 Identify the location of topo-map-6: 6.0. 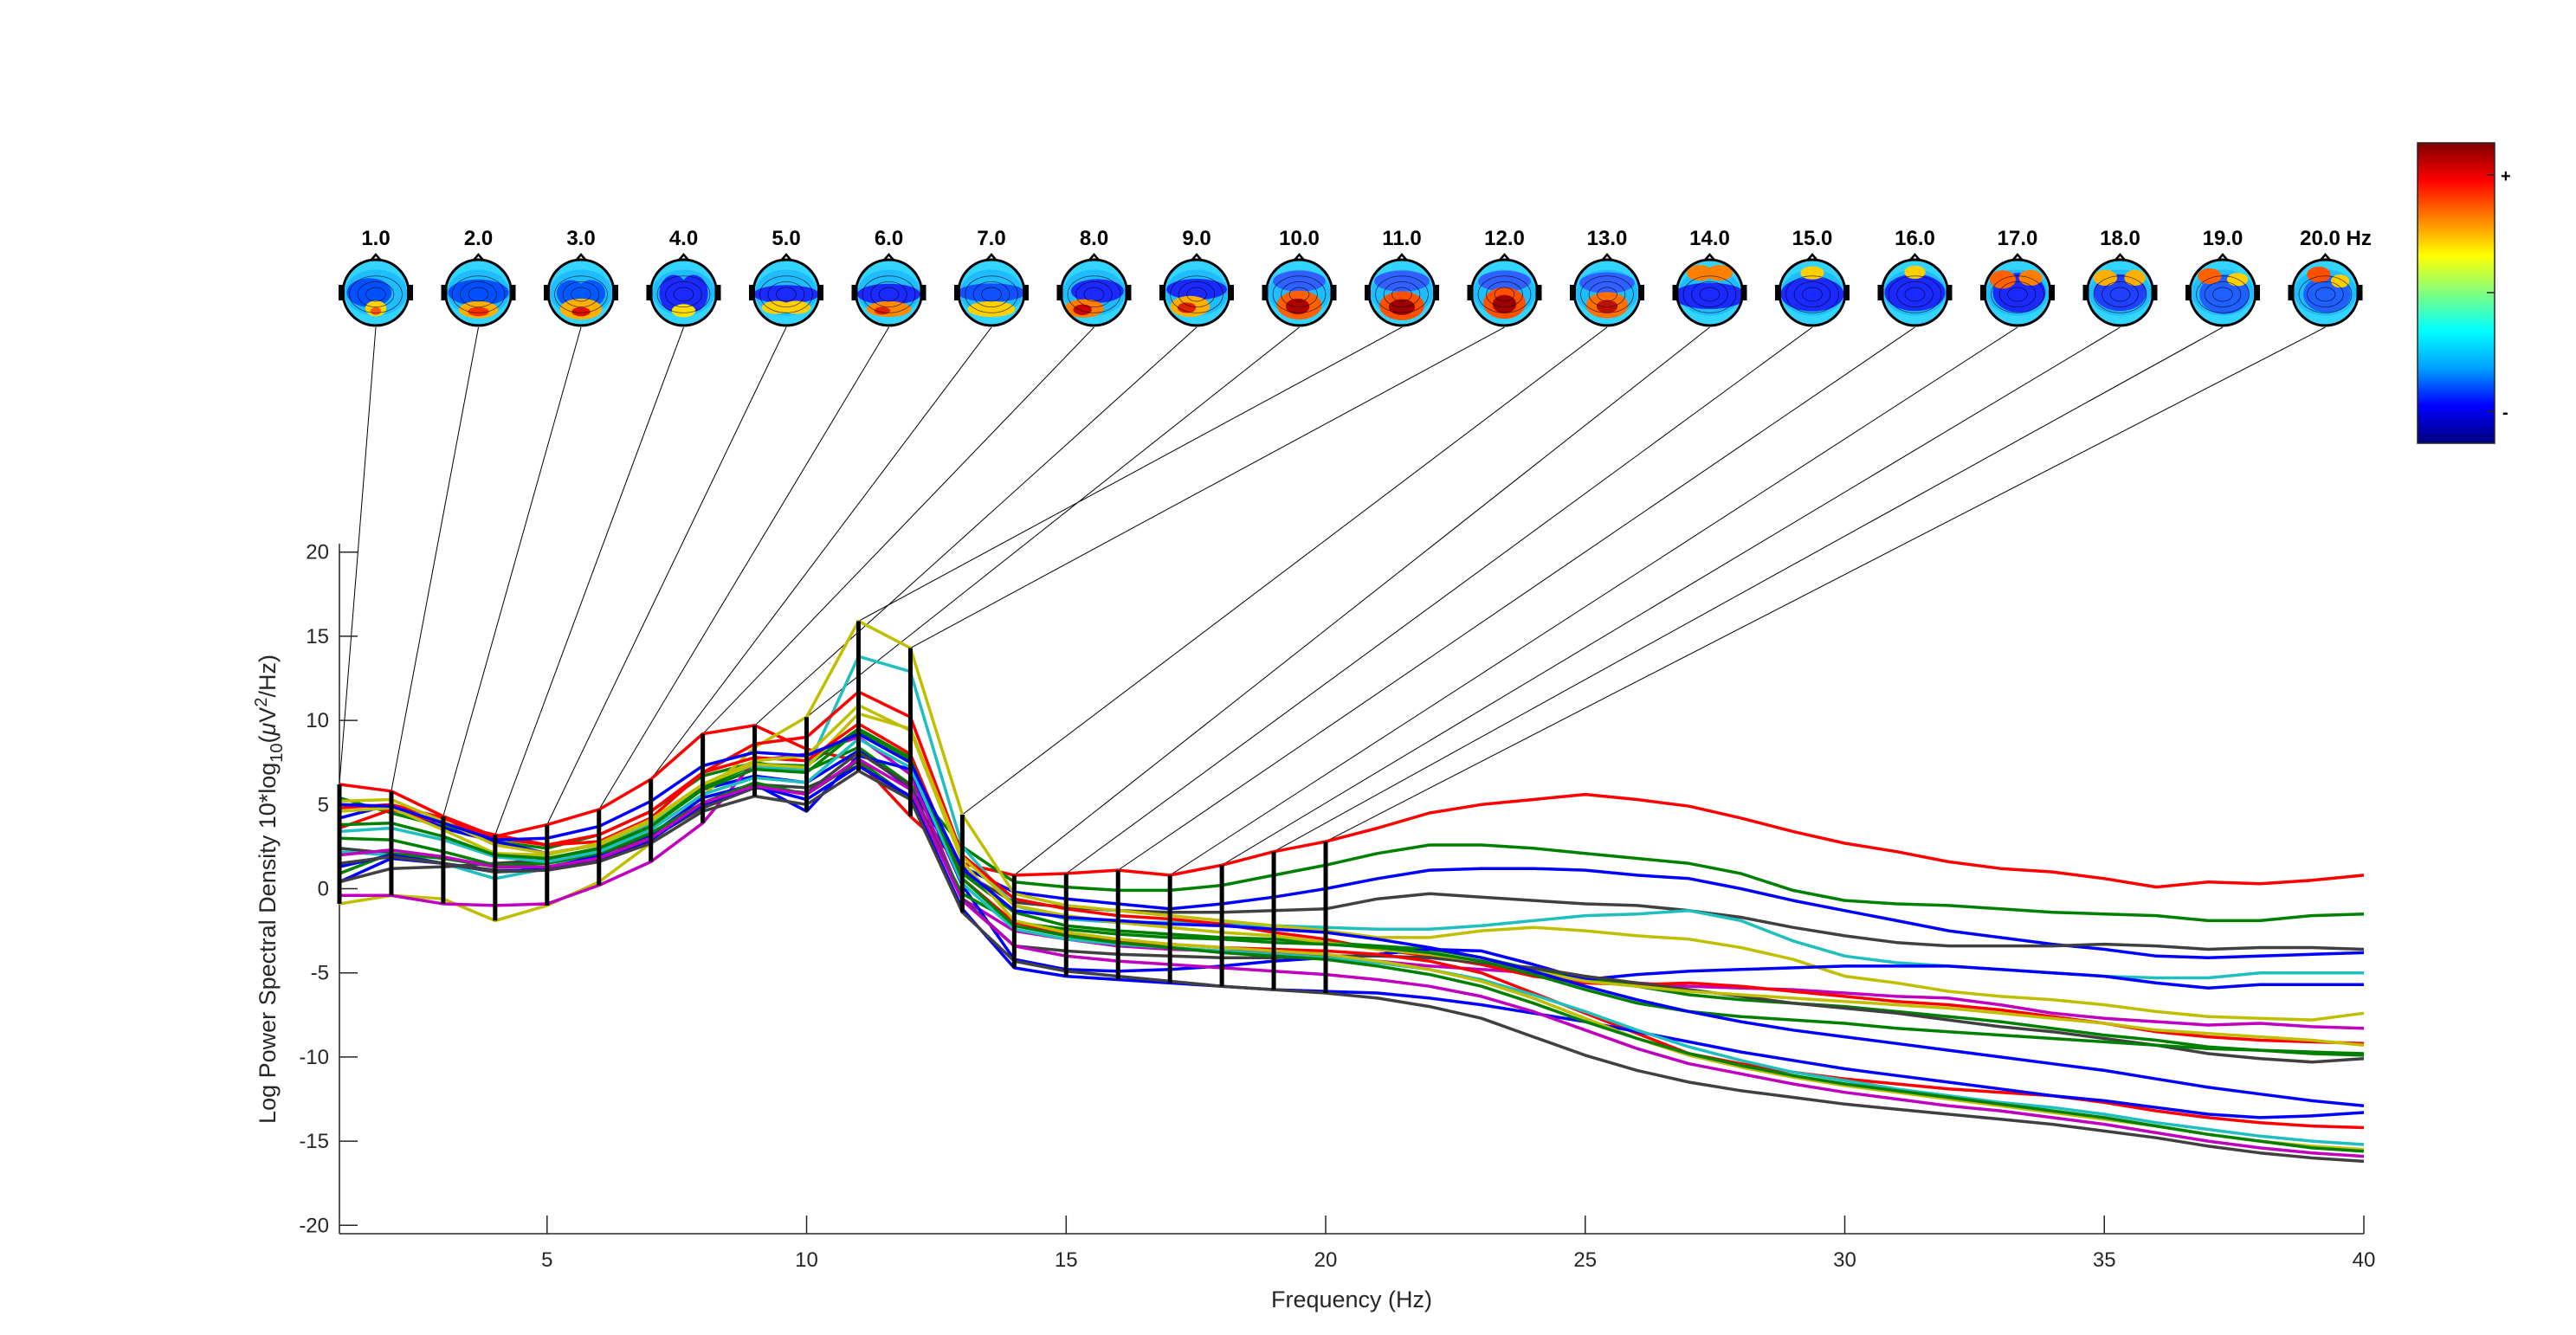
(888, 277).